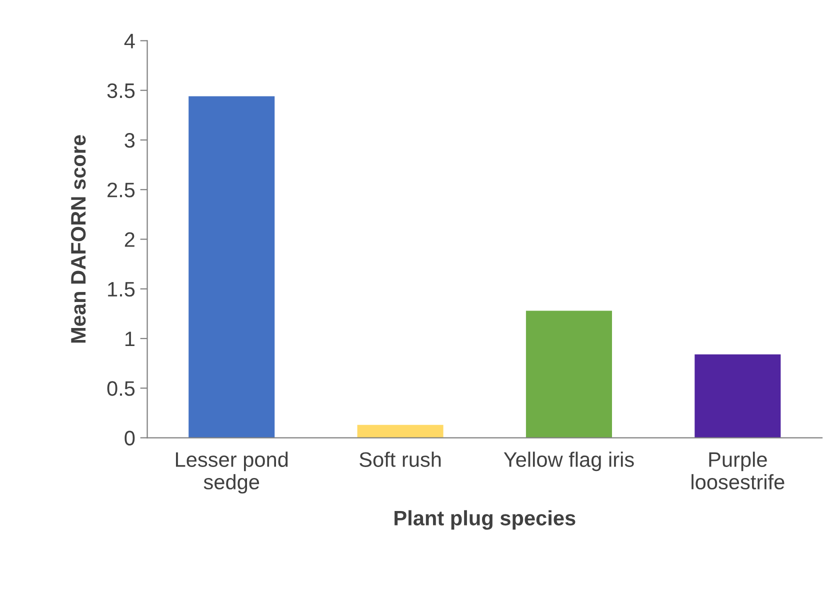 The image size is (832, 590). What do you see at coordinates (232, 473) in the screenshot?
I see `x-tick-label: Lesser pond sedge` at bounding box center [232, 473].